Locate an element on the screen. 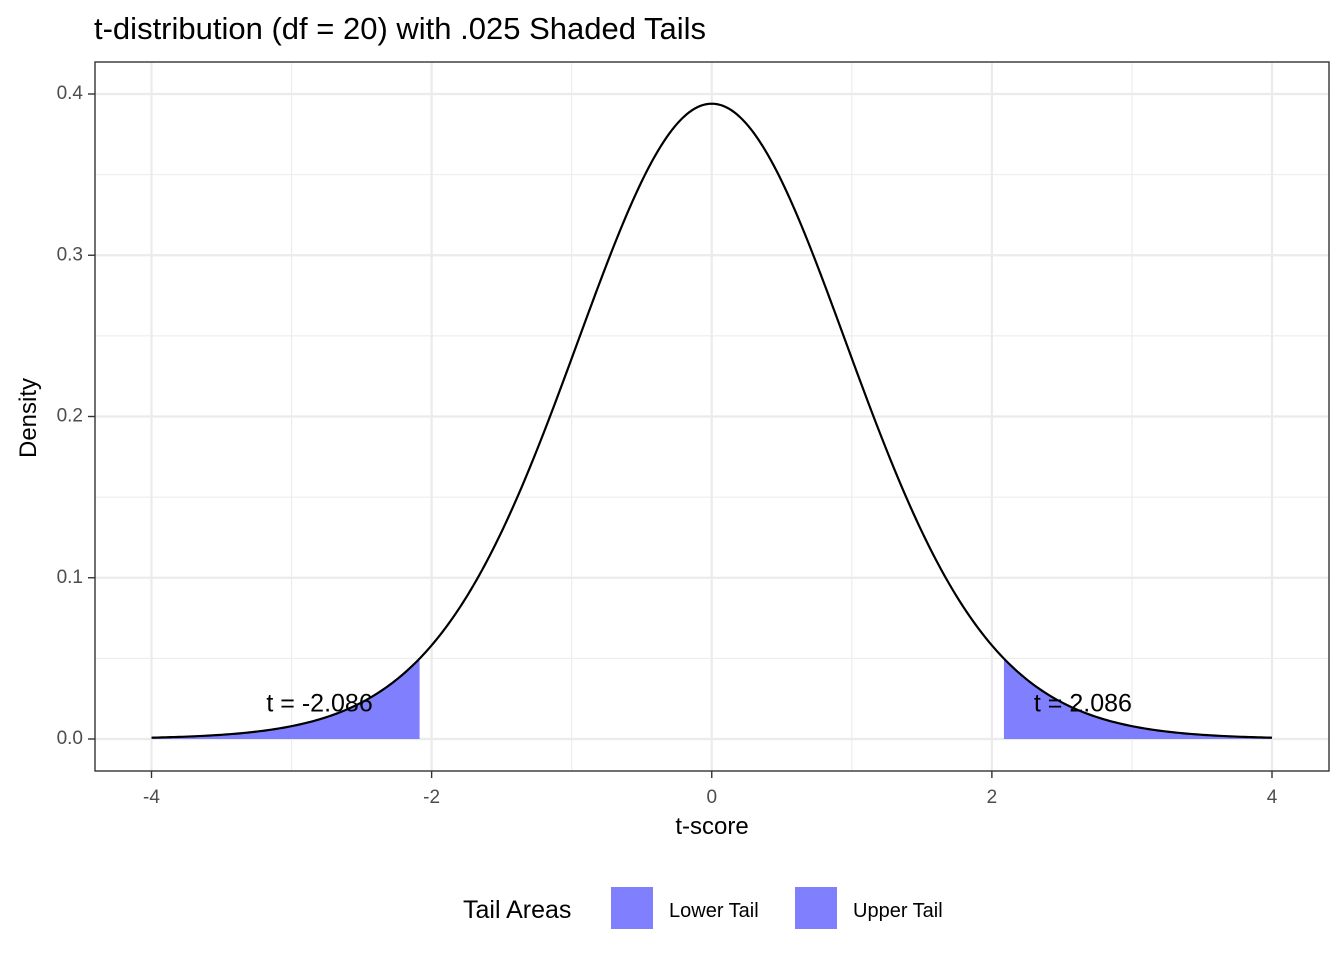 The width and height of the screenshot is (1344, 960). x-tick-label: 2 is located at coordinates (992, 797).